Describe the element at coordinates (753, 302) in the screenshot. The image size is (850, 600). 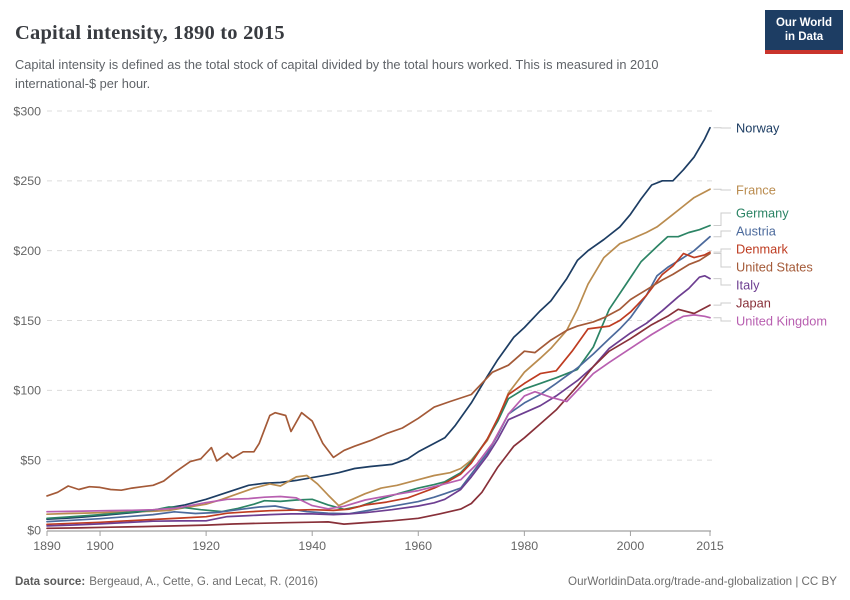
I see `series-label-japan: Japan` at that location.